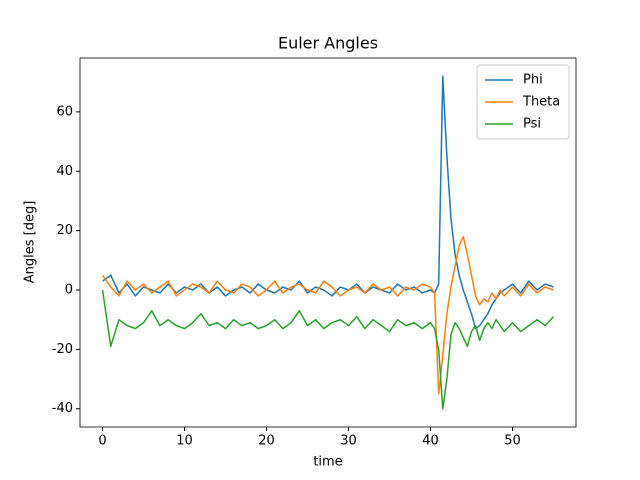  Describe the element at coordinates (30, 242) in the screenshot. I see `y-axis-label: Angles [deg]` at that location.